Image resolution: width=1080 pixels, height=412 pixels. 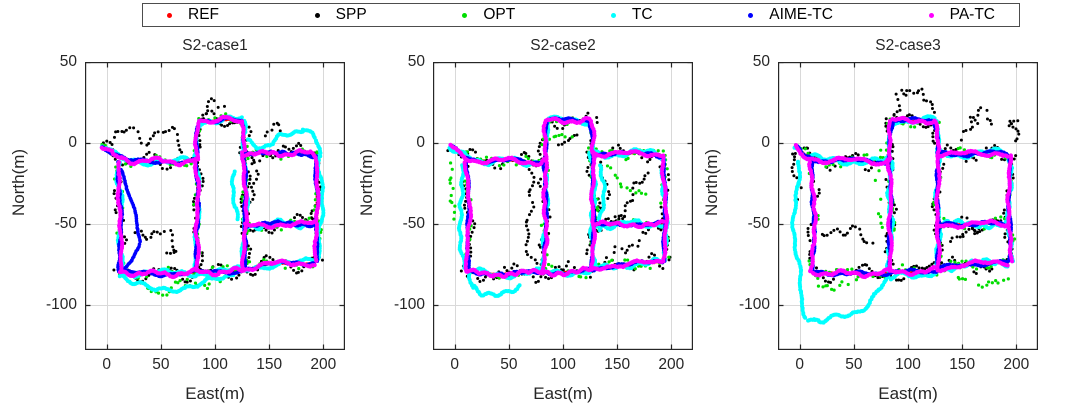 I want to click on spp-marker-icon, so click(x=317, y=15).